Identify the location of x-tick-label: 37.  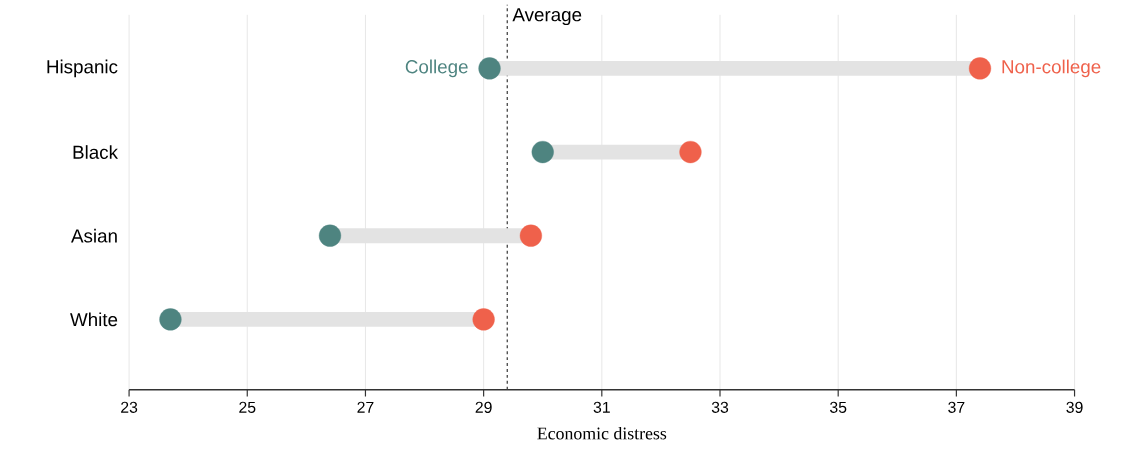
(956, 407).